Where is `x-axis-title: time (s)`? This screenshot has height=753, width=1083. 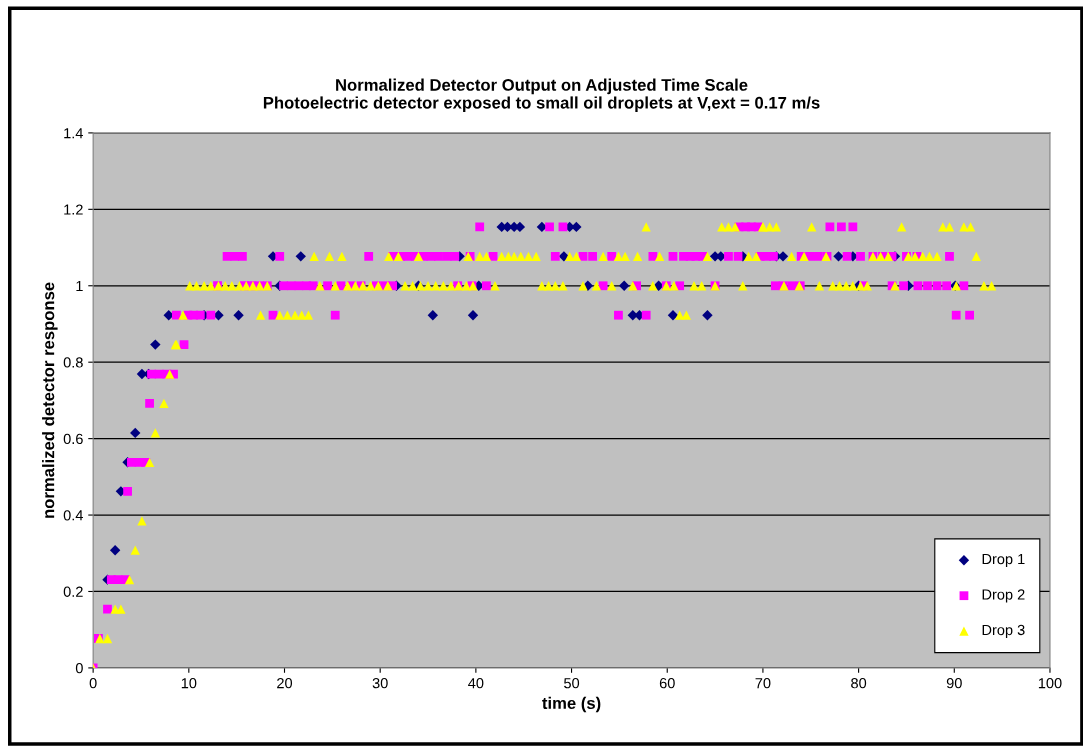
x-axis-title: time (s) is located at coordinates (571, 704).